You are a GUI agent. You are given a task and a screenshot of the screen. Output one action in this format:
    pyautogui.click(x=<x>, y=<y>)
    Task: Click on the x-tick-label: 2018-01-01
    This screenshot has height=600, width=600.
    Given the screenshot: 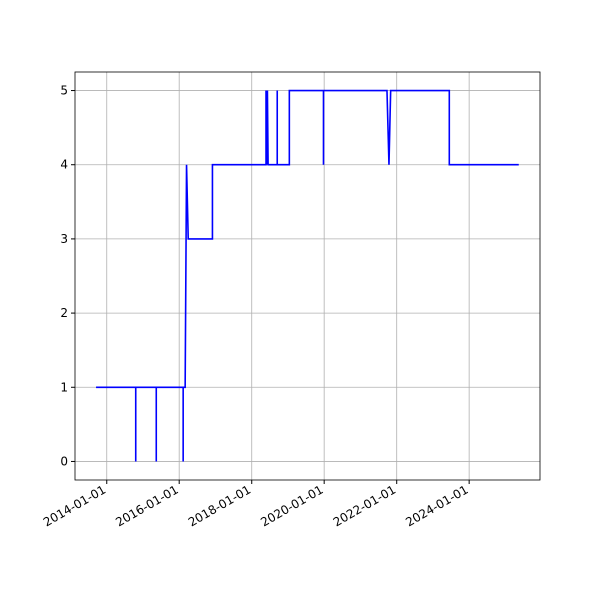 What is the action you would take?
    pyautogui.click(x=219, y=505)
    